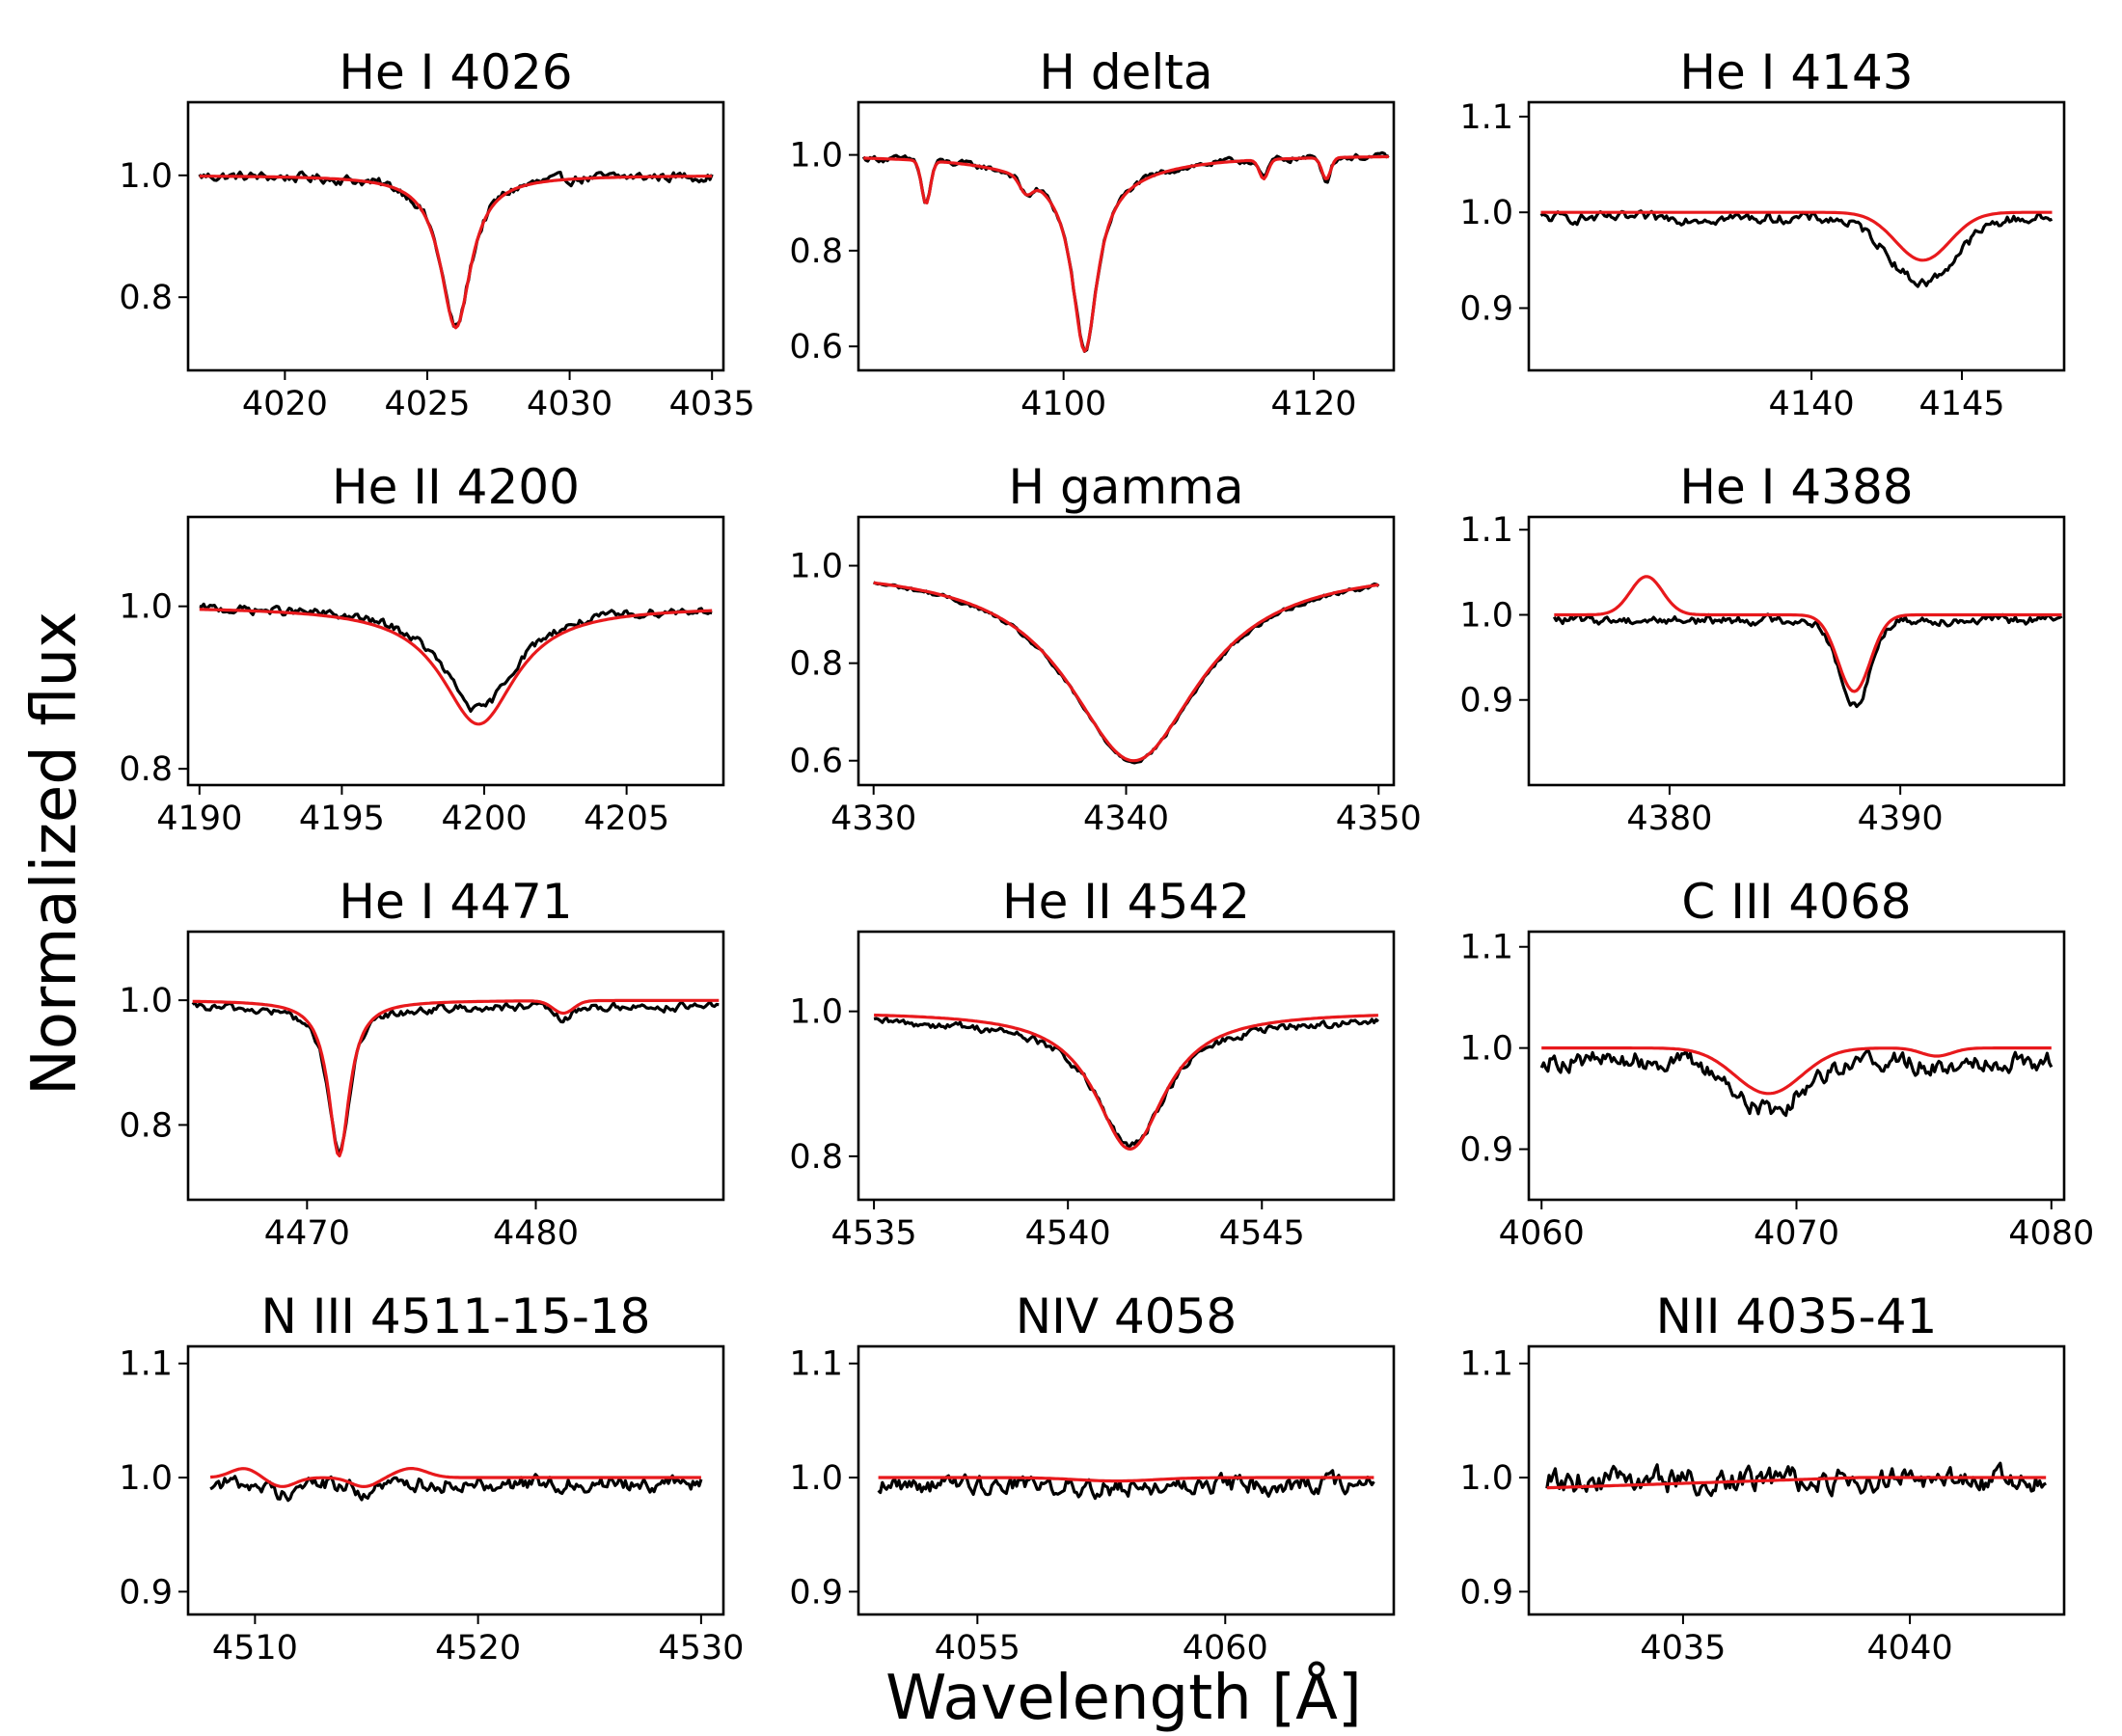 The height and width of the screenshot is (1736, 2122). I want to click on panel-2: He I 4143 4140 4145 0.9 1.0 1.1, so click(1763, 233).